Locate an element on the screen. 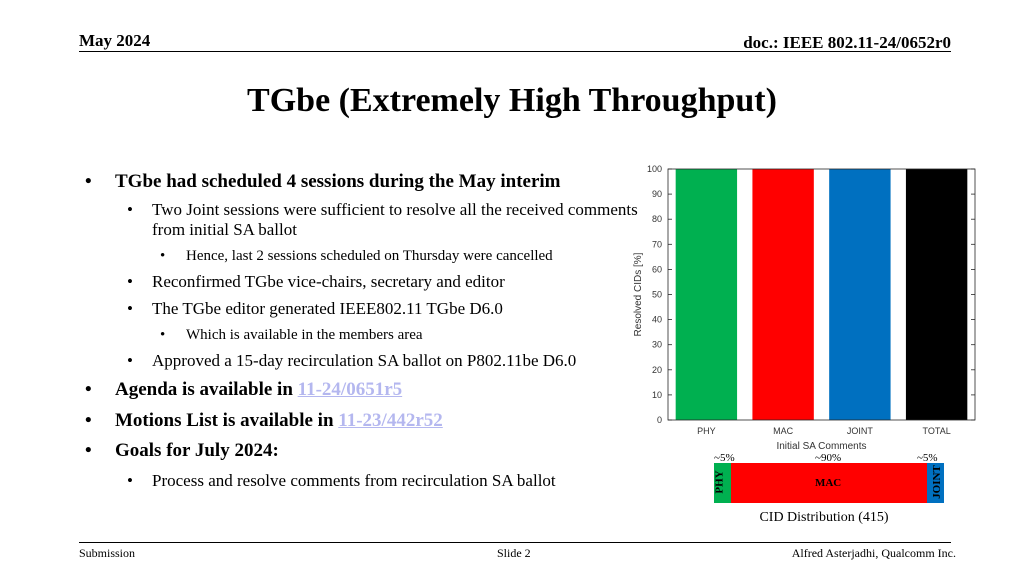  bullet-item: • Agenda is available in 11-24/0651r5 is located at coordinates (244, 389).